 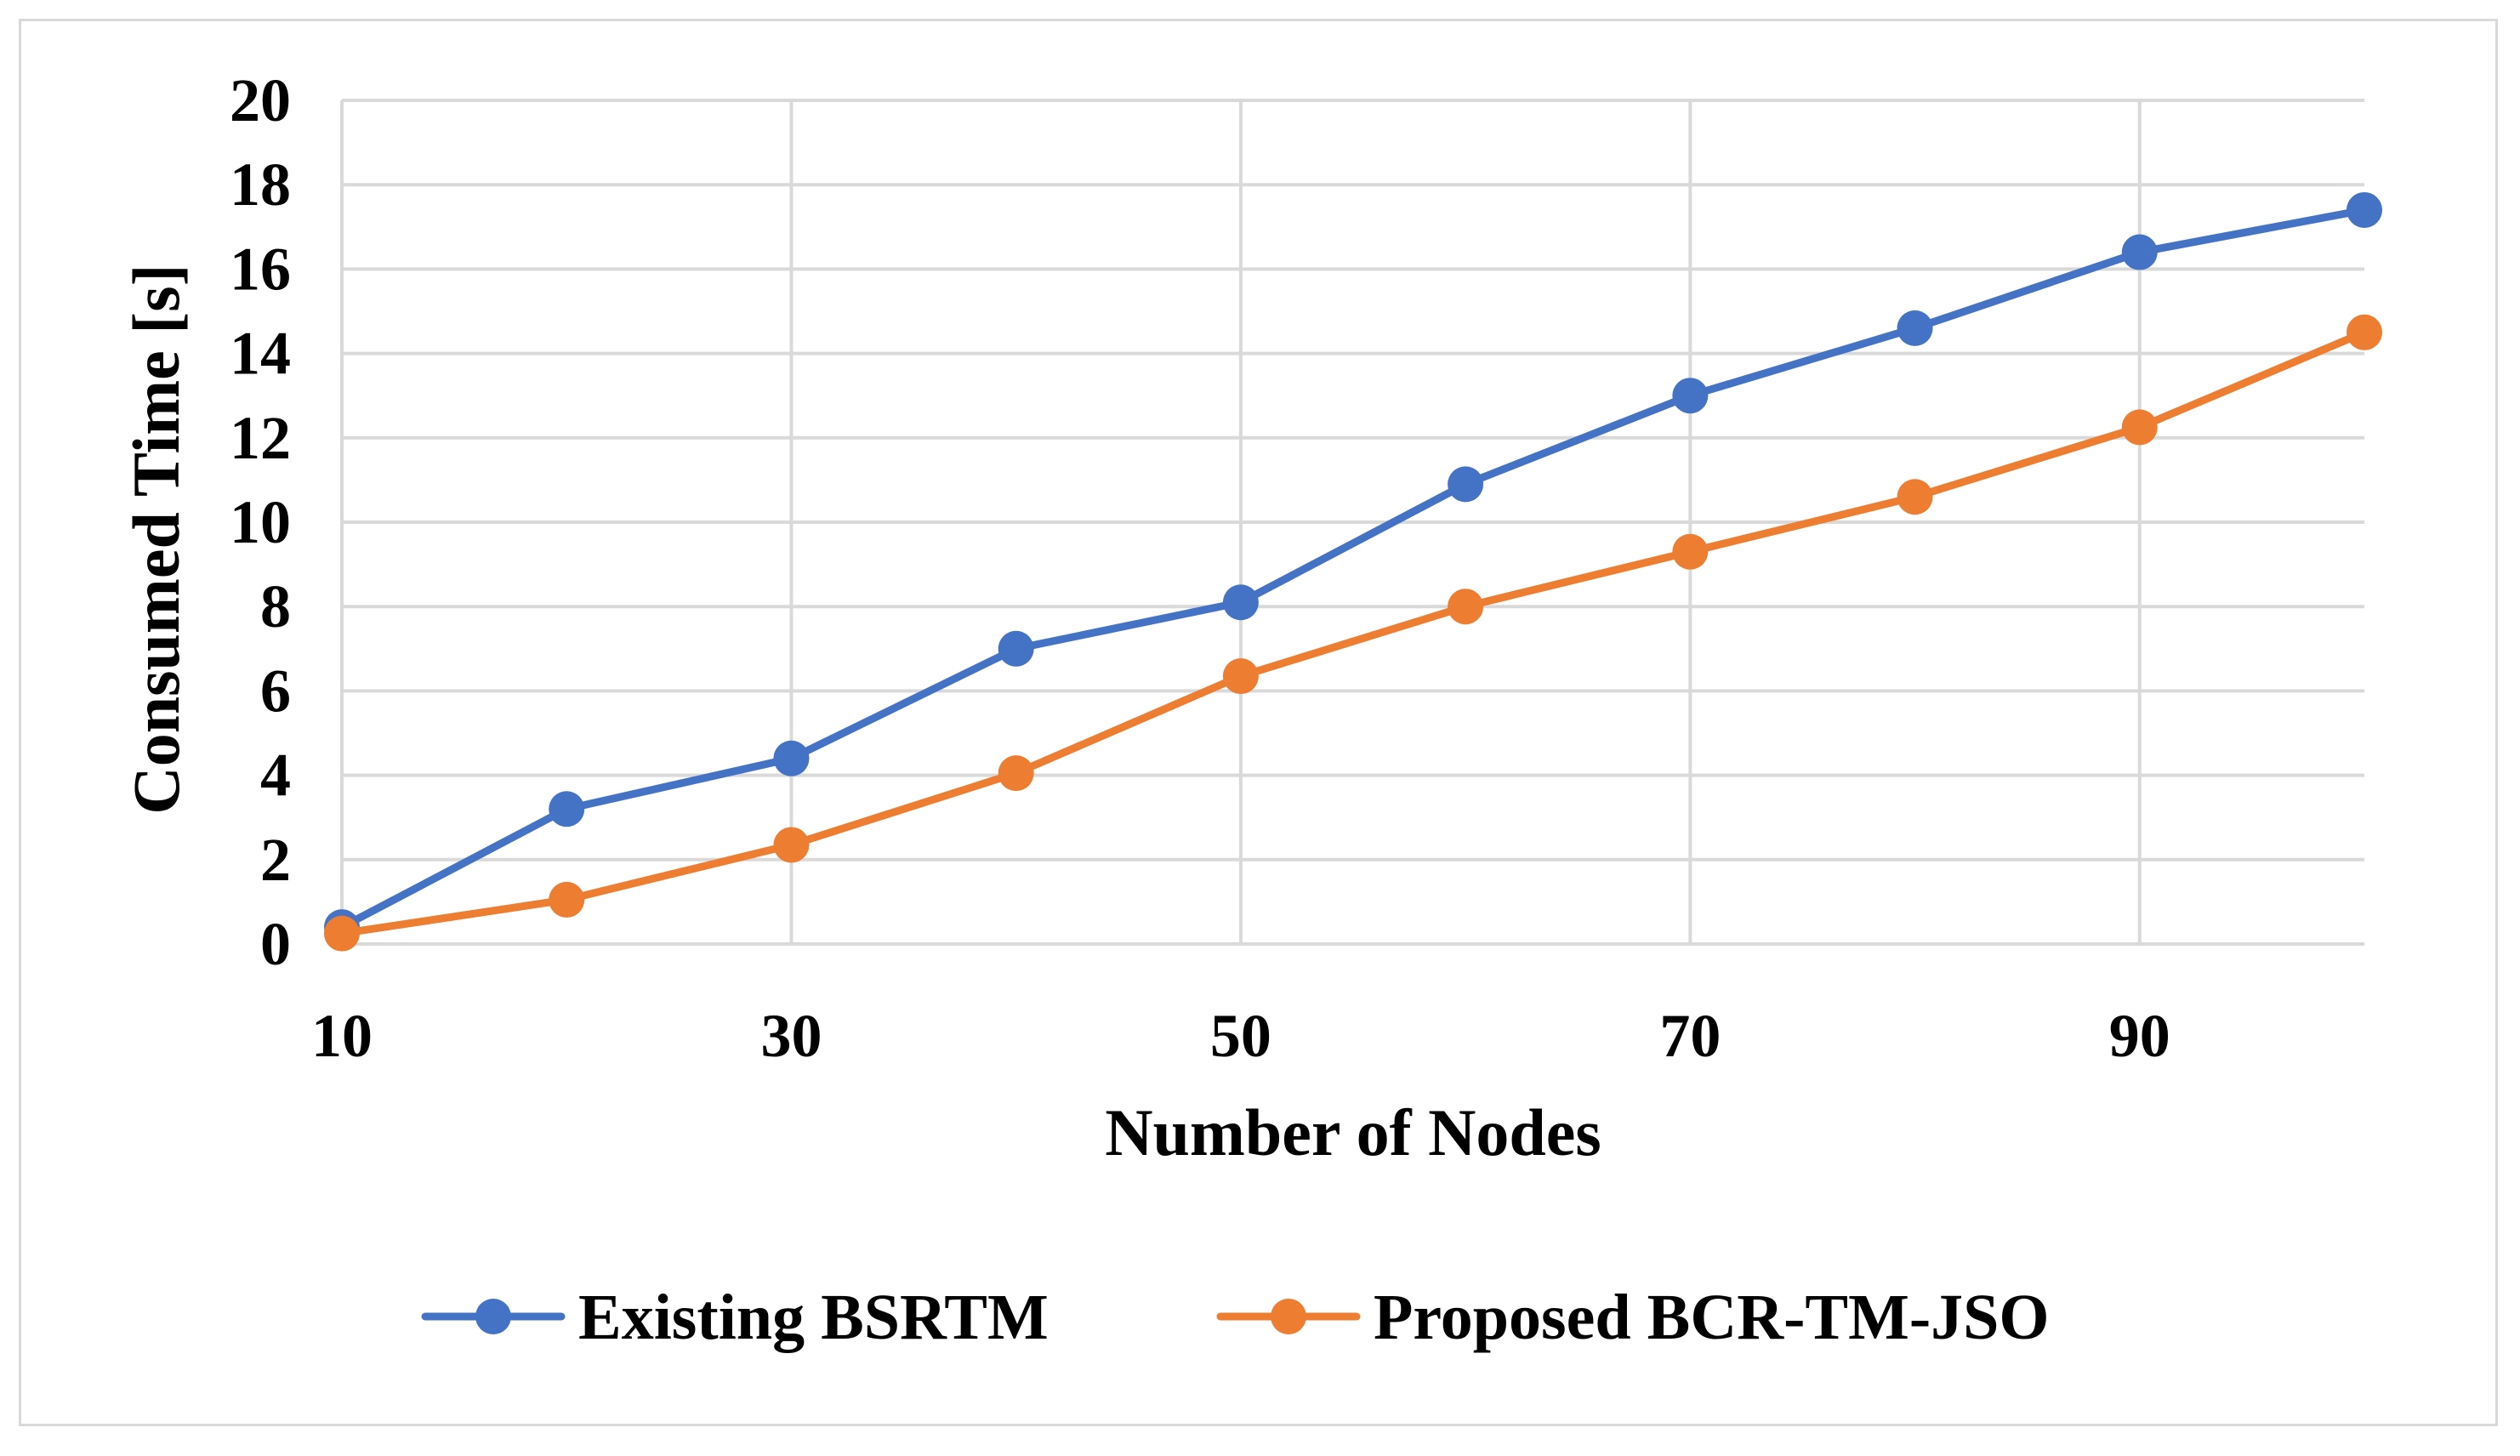 What do you see at coordinates (275, 860) in the screenshot?
I see `y-tick-label: 2` at bounding box center [275, 860].